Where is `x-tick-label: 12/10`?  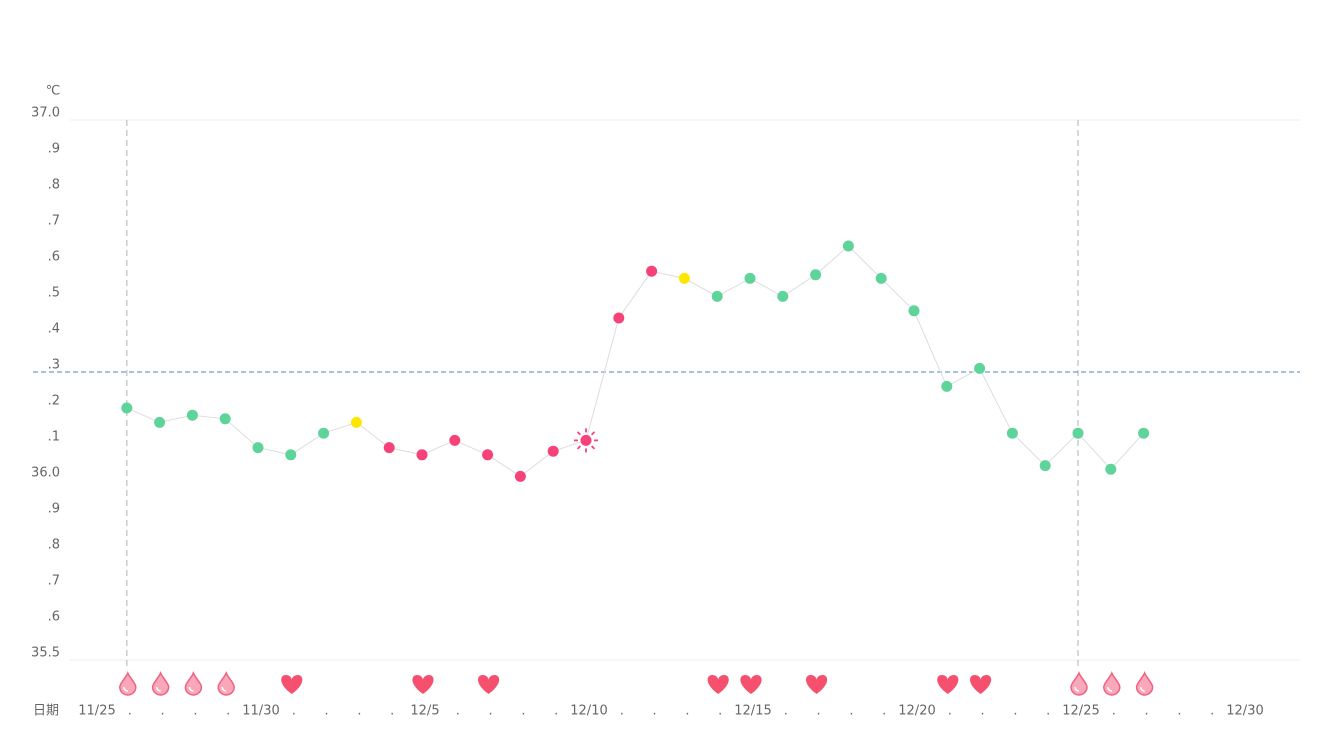 x-tick-label: 12/10 is located at coordinates (588, 711).